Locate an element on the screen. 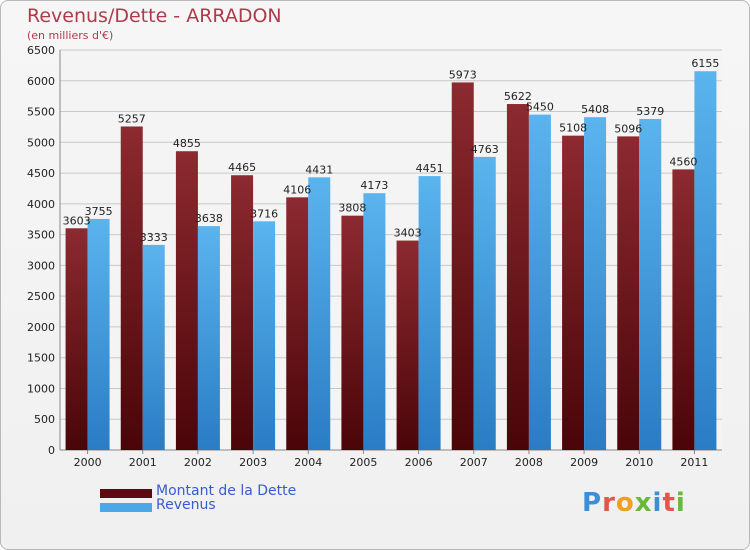 The height and width of the screenshot is (550, 750). data-label-debt: 5108 is located at coordinates (573, 128).